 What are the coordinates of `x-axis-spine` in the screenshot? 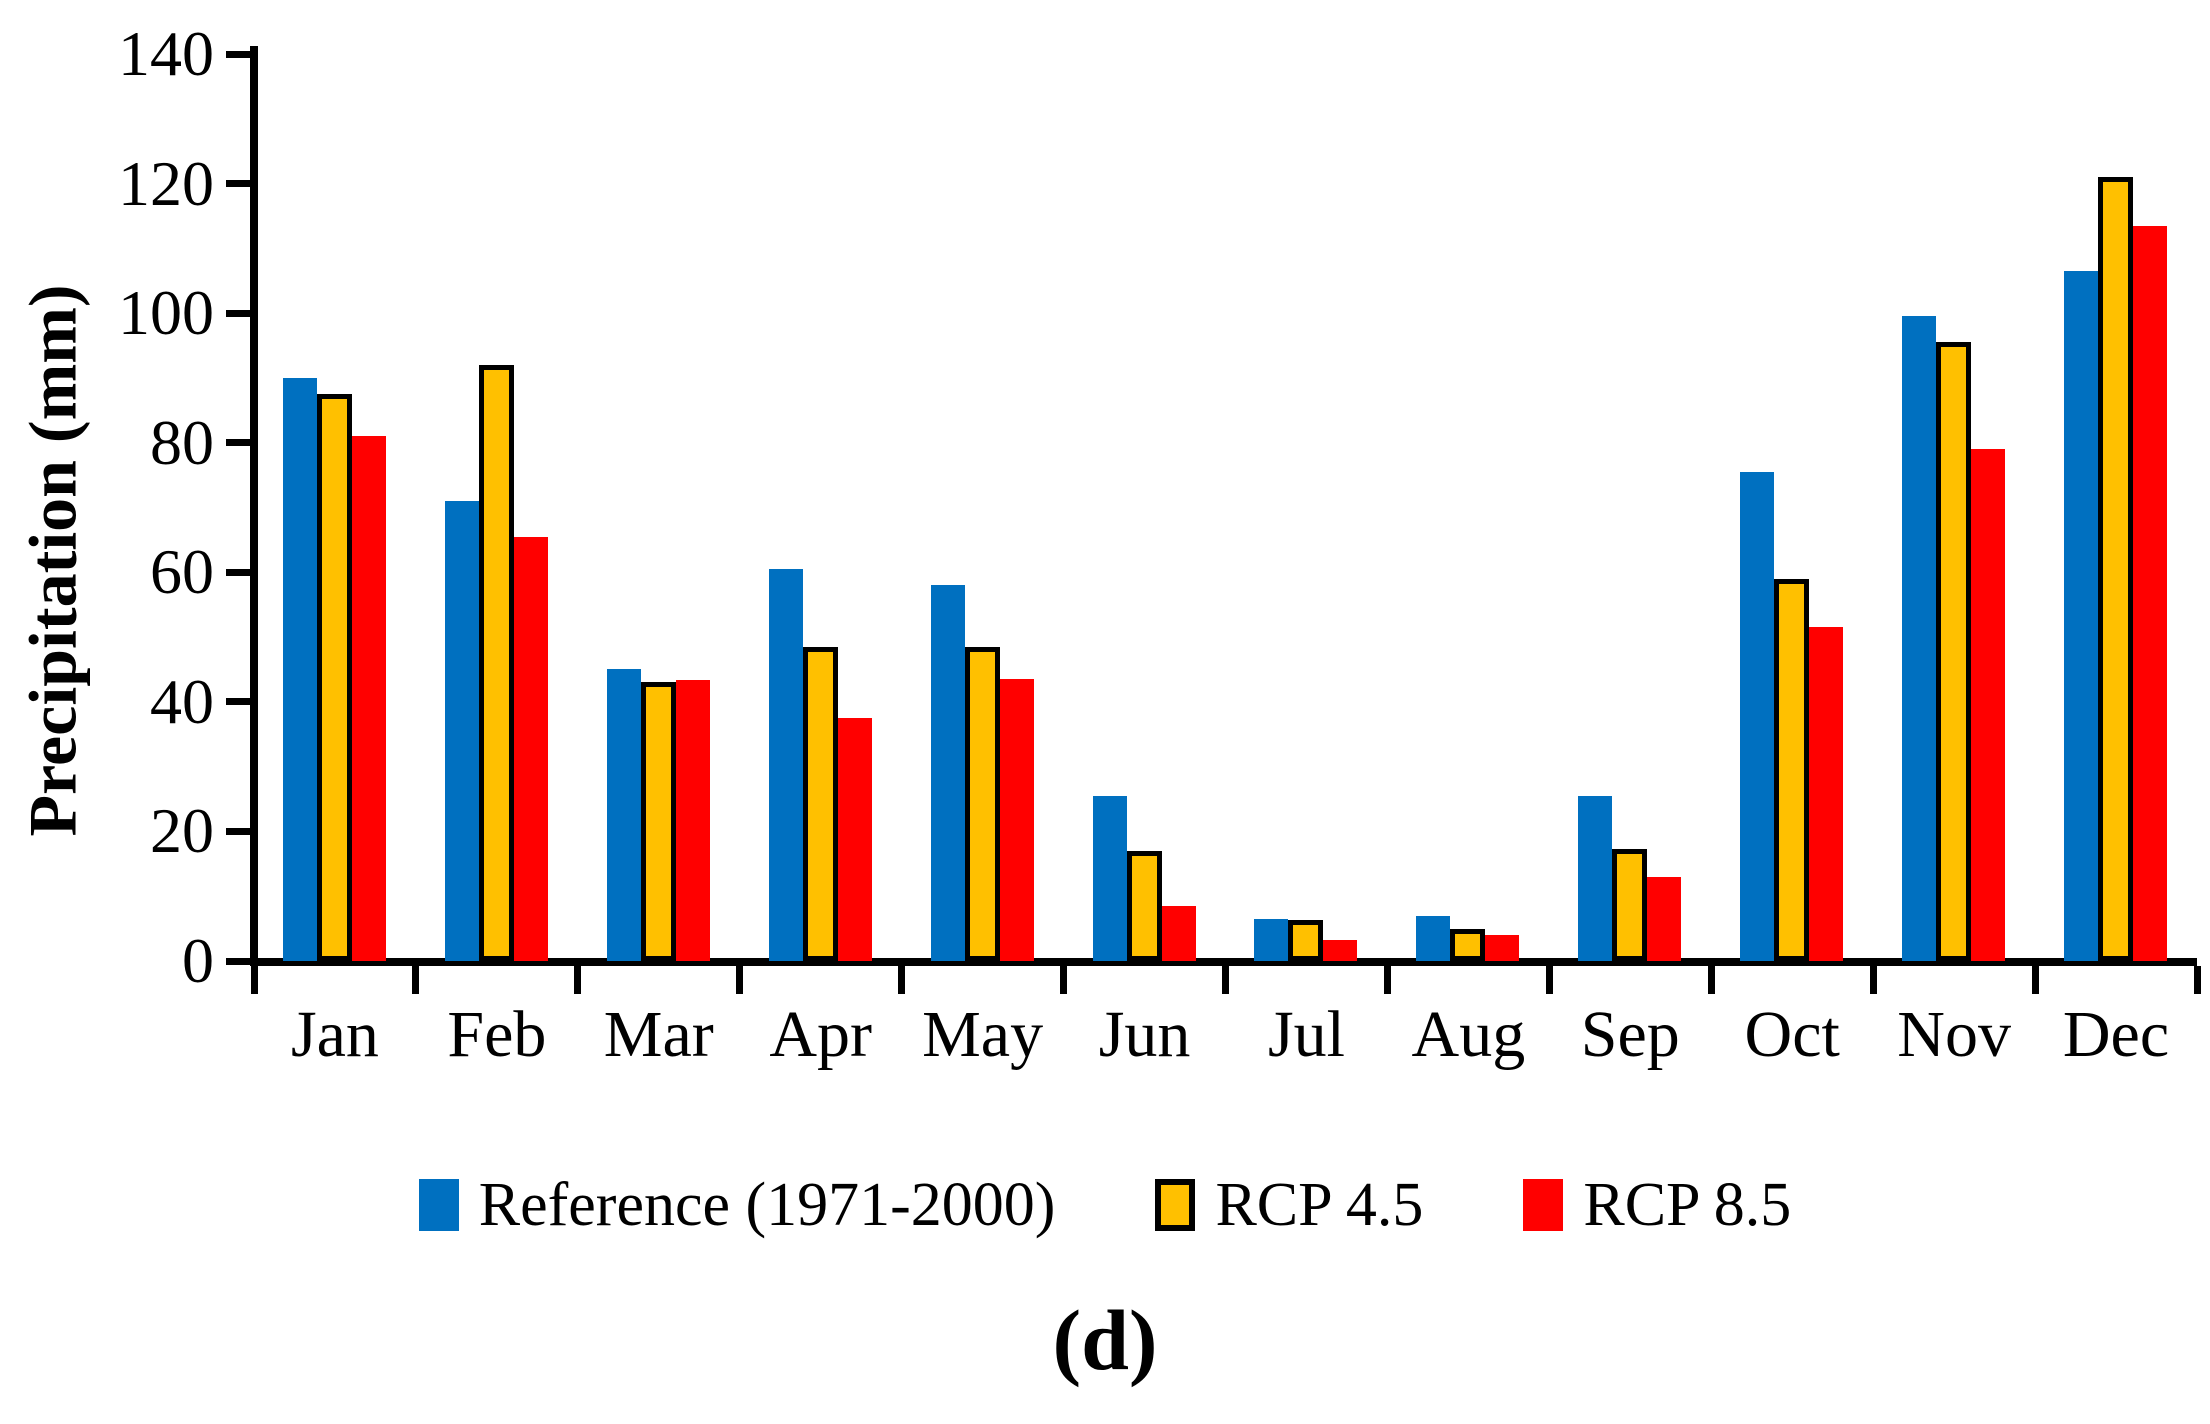 It's located at (1223, 962).